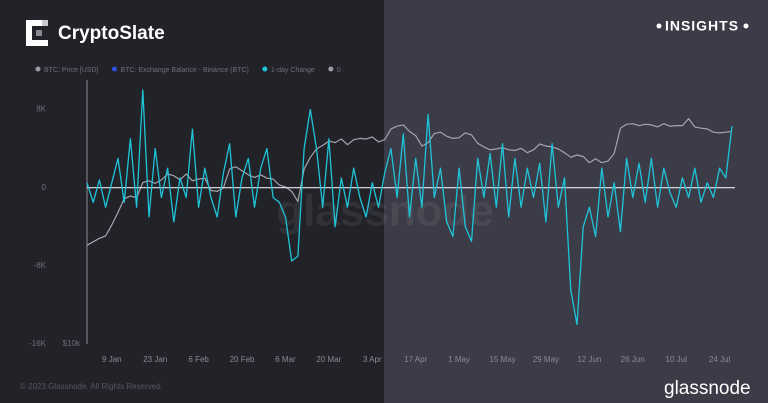 The width and height of the screenshot is (768, 403). Describe the element at coordinates (339, 70) in the screenshot. I see `legend-label: 0` at that location.